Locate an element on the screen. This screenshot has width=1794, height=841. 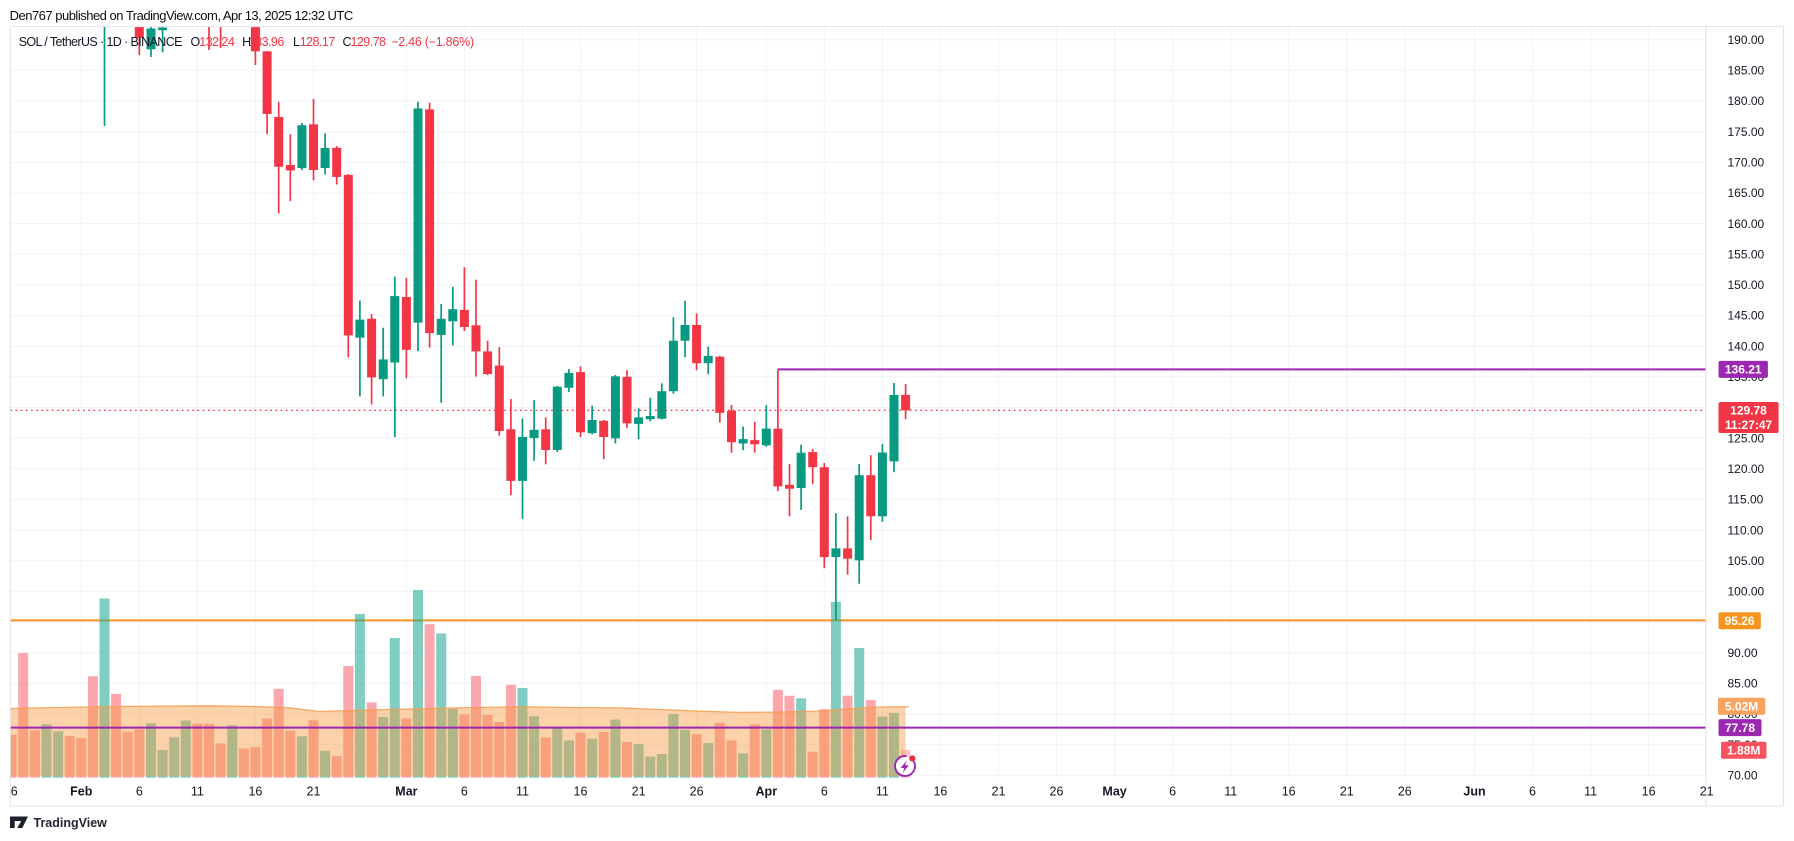
svg-text: 11:27:47 is located at coordinates (1749, 425).